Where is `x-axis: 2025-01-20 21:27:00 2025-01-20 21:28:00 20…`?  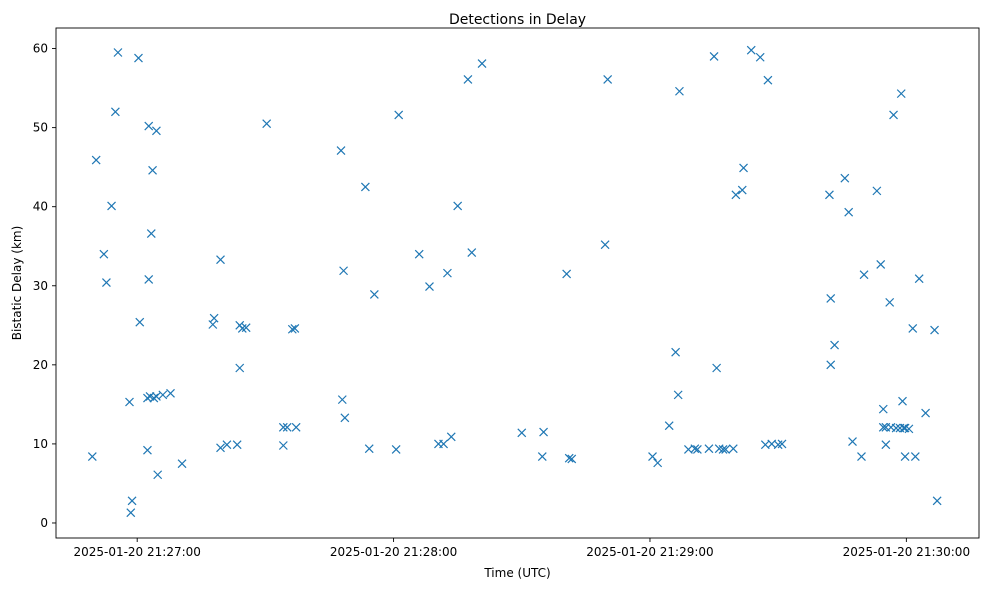
x-axis: 2025-01-20 21:27:00 2025-01-20 21:28:00 20… is located at coordinates (521, 548).